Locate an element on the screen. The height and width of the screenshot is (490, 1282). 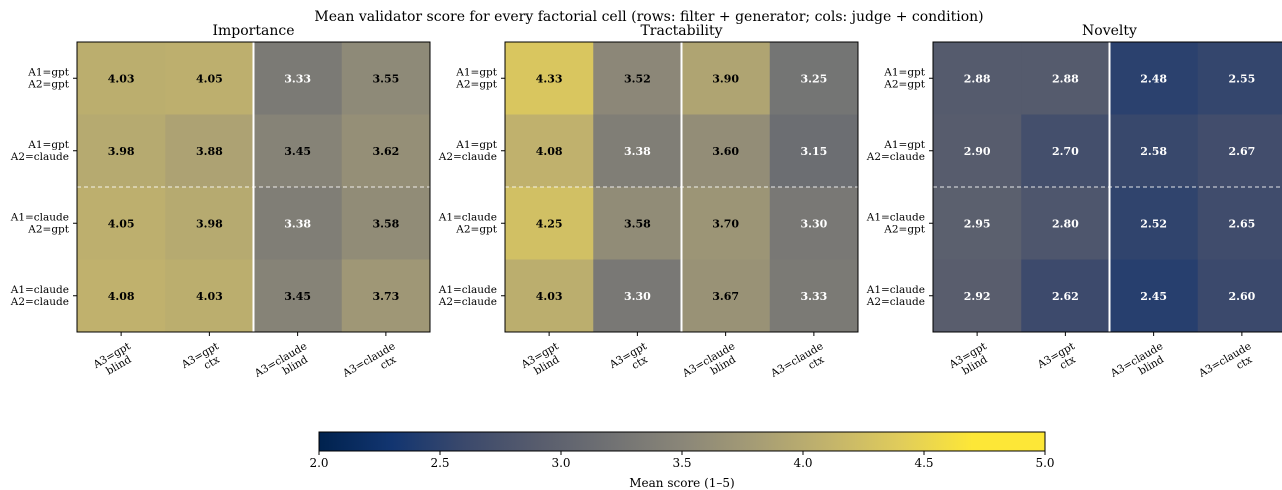
cell-value-label: 3.70 is located at coordinates (725, 223).